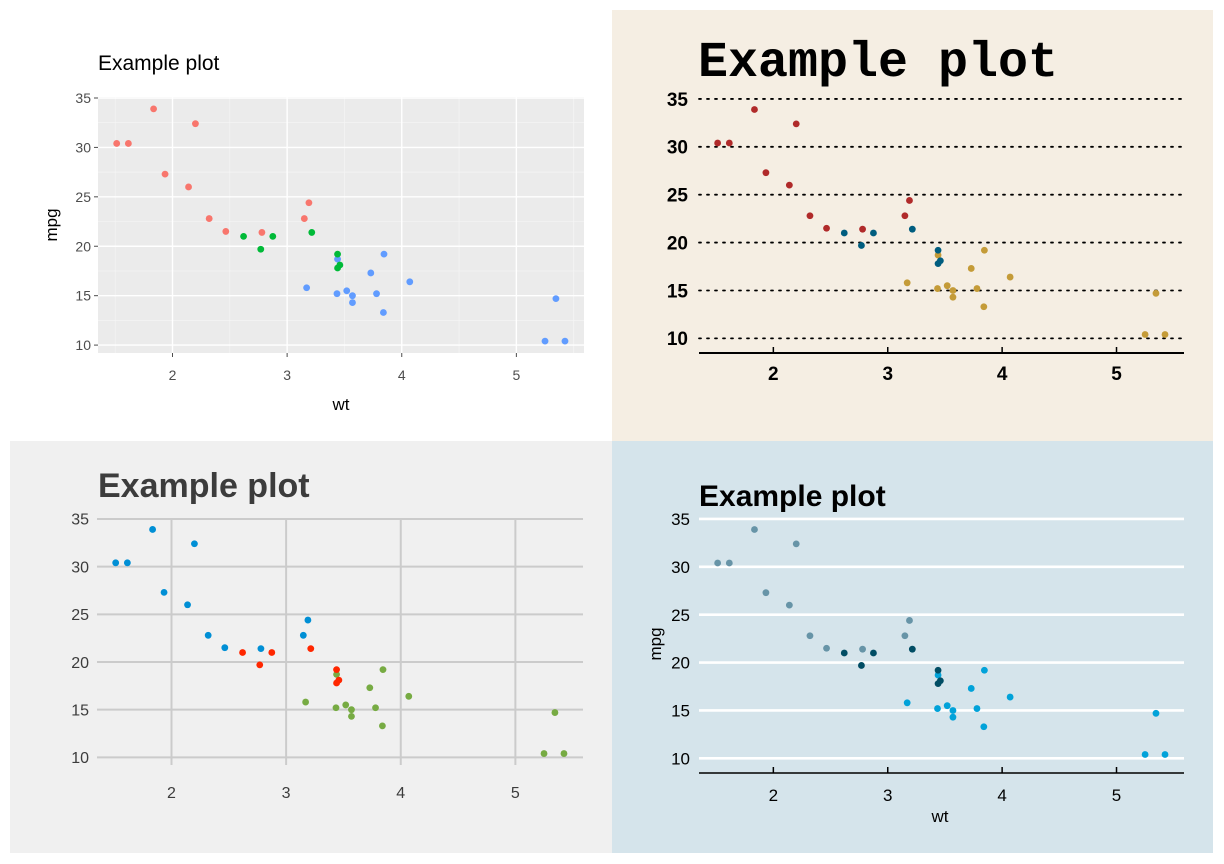 Image resolution: width=1224 pixels, height=864 pixels. Describe the element at coordinates (51, 224) in the screenshot. I see `y-axis-label-1: mpg` at that location.